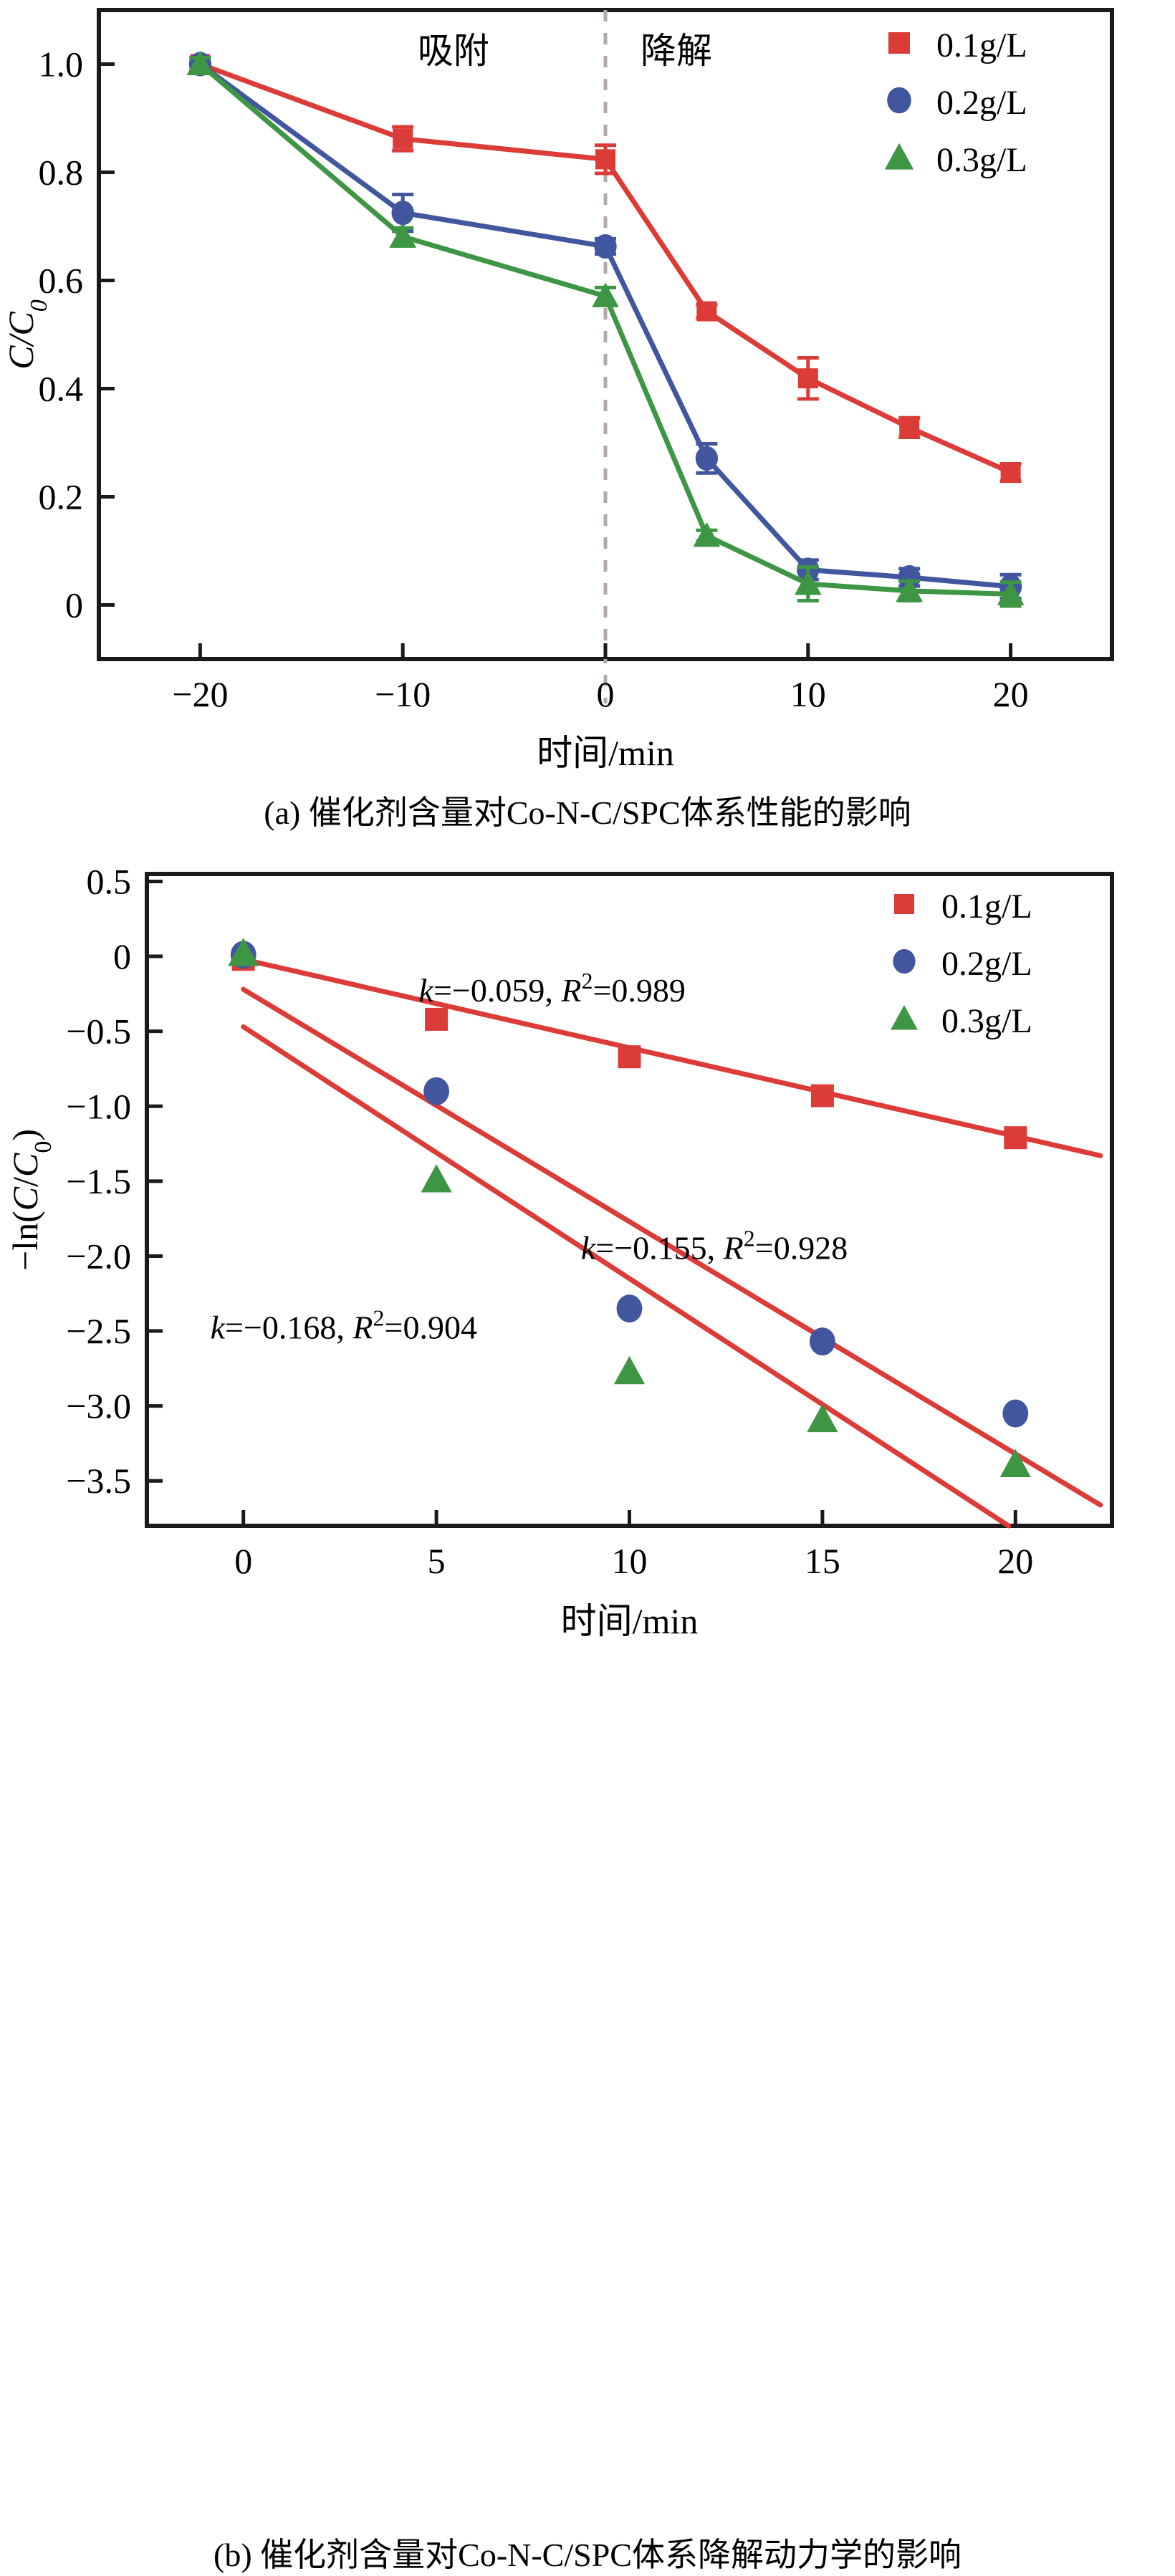 The width and height of the screenshot is (1175, 2576). What do you see at coordinates (587, 813) in the screenshot?
I see `caption-a: (a) 催化剂含量对Co-N-C/SPC体系性能的影响` at bounding box center [587, 813].